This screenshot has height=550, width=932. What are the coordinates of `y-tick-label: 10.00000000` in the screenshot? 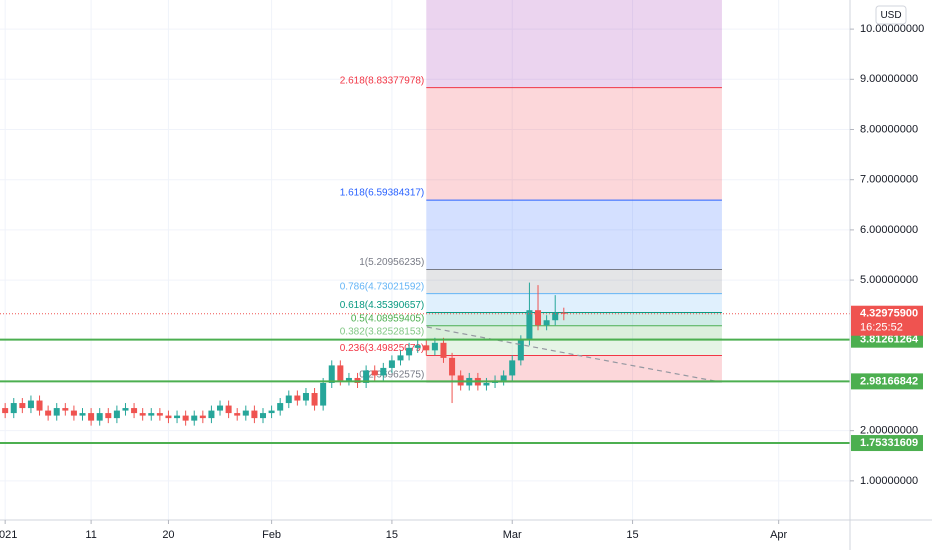 It's located at (892, 29).